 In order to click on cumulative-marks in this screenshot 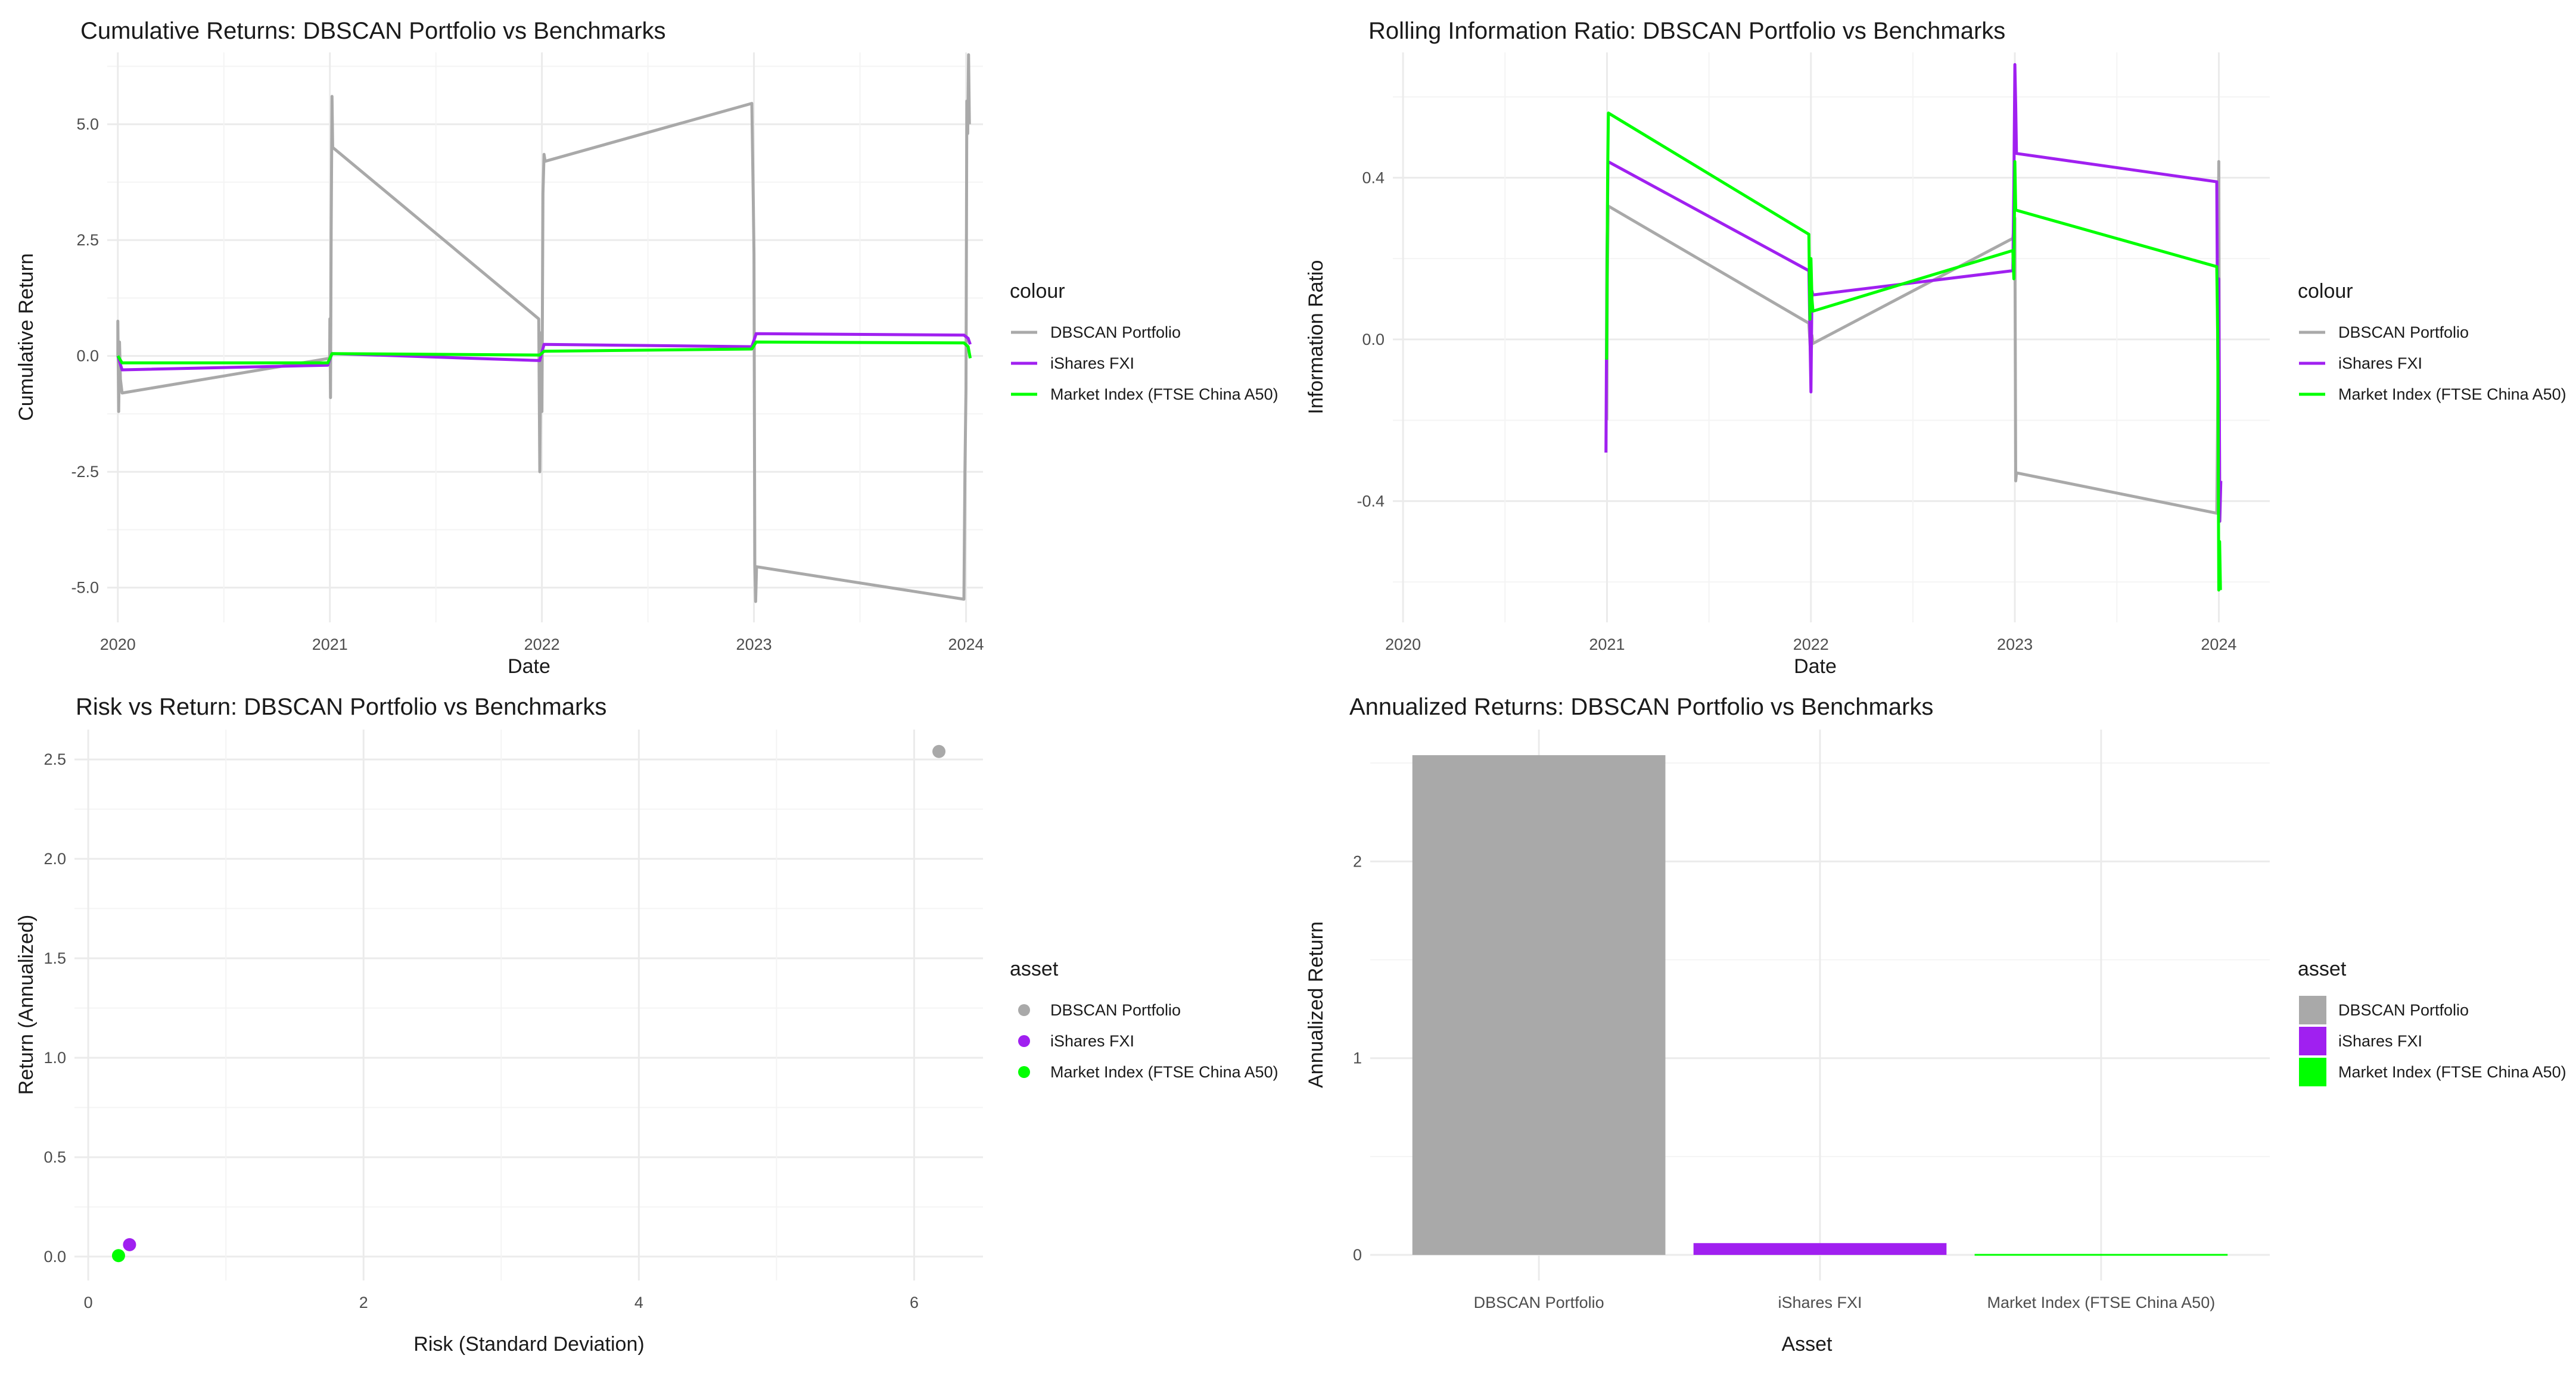, I will do `click(544, 328)`.